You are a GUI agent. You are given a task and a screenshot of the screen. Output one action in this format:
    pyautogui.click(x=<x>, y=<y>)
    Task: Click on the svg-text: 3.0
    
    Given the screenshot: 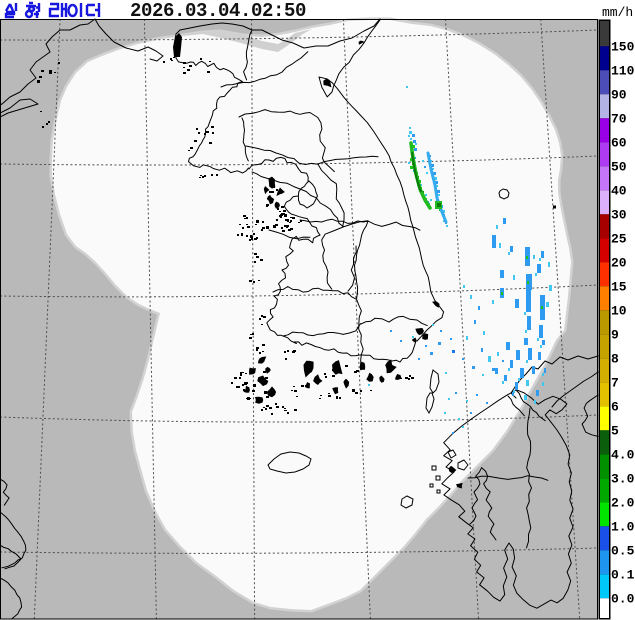 What is the action you would take?
    pyautogui.click(x=623, y=478)
    